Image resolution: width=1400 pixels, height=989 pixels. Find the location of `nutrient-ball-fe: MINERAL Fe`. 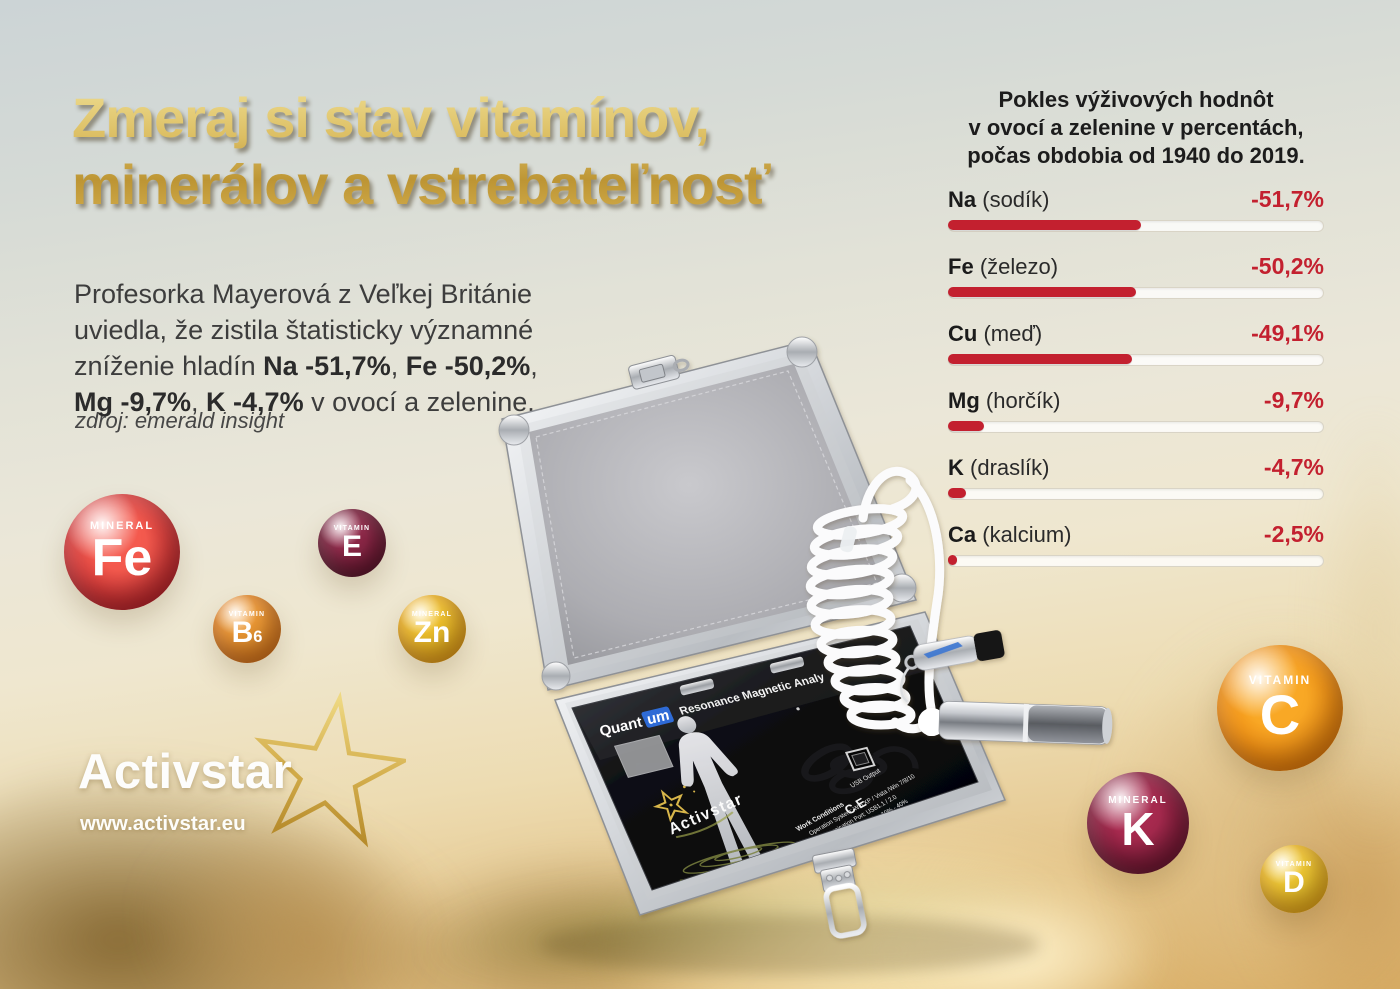

nutrient-ball-fe: MINERAL Fe is located at coordinates (122, 552).